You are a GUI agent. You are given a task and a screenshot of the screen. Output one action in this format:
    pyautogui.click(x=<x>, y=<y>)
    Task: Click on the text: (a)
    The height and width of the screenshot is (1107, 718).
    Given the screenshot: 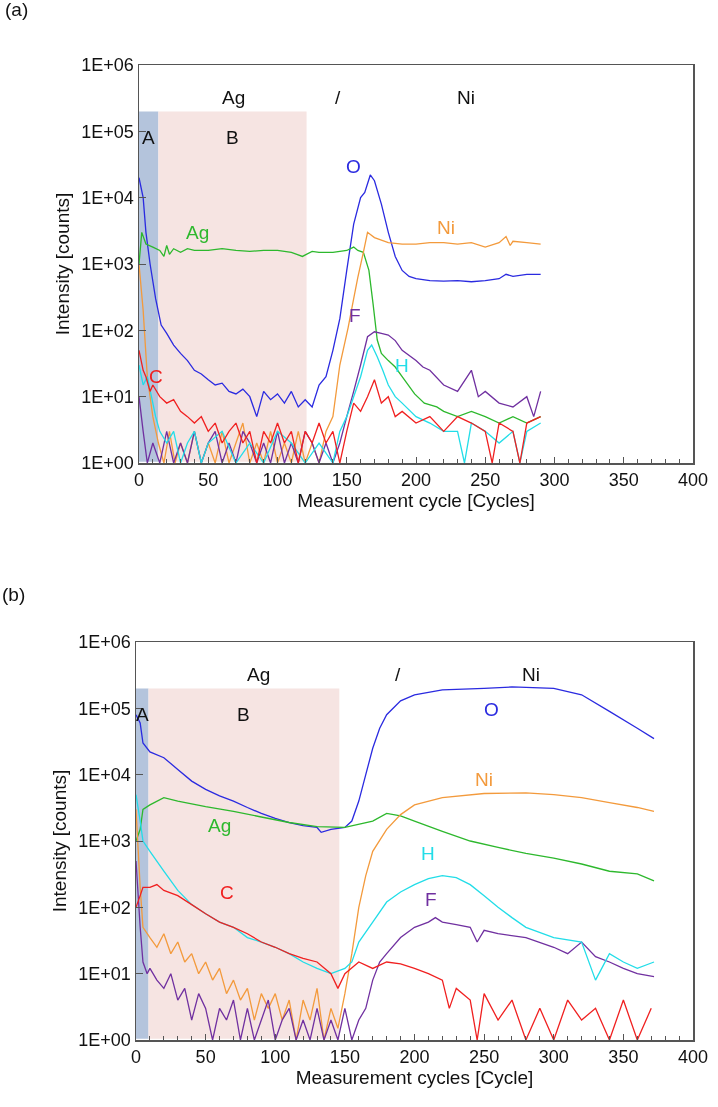 What is the action you would take?
    pyautogui.click(x=17, y=10)
    